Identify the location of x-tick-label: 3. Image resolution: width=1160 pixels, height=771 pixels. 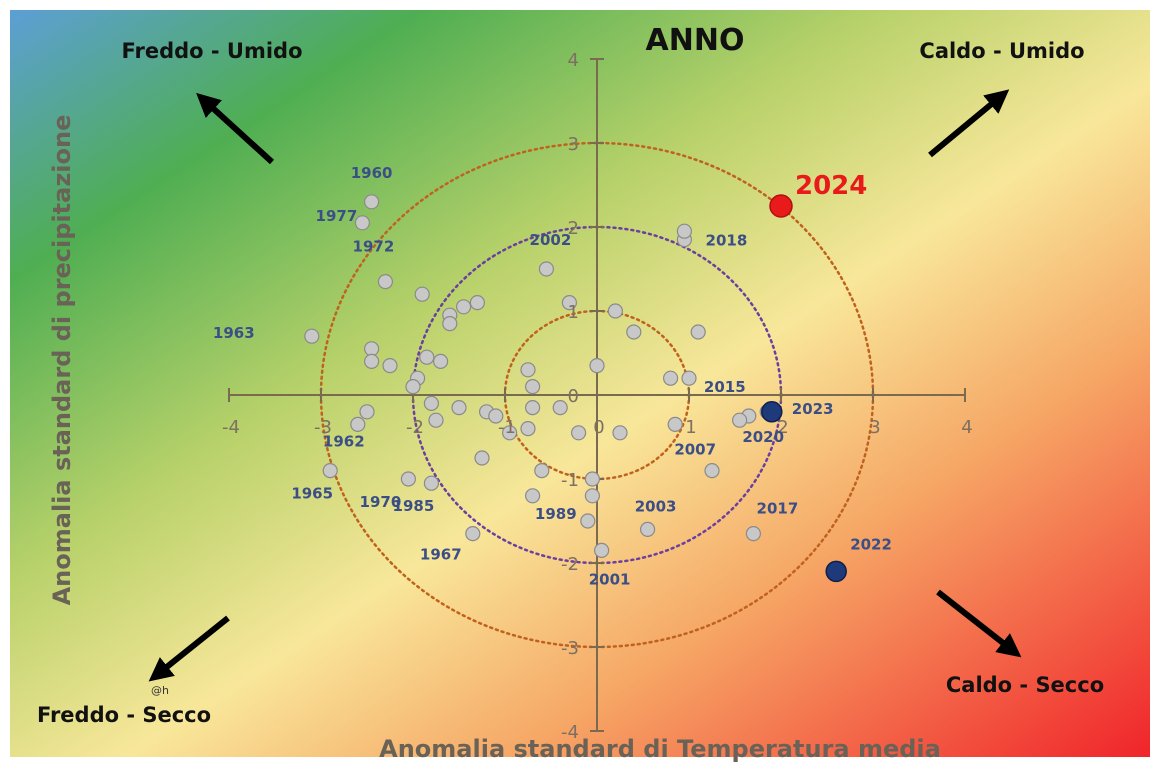
(874, 427).